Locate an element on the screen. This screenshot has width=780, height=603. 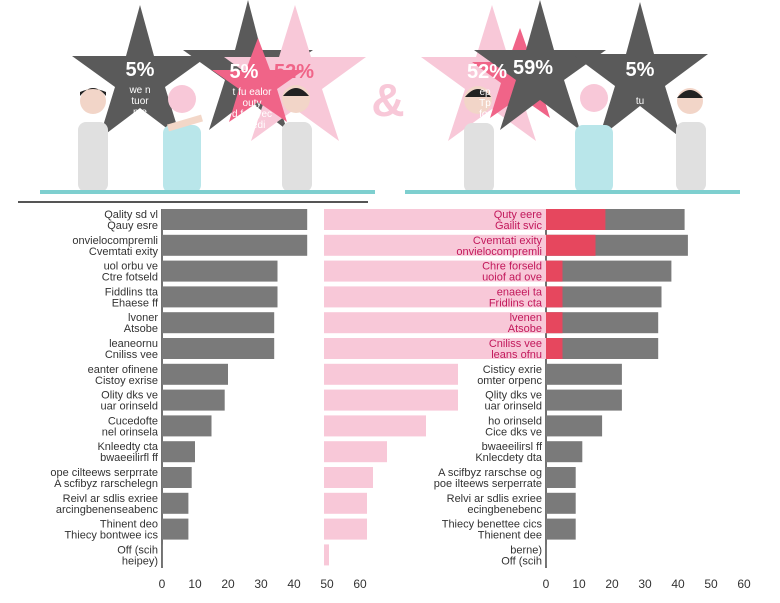
category-label: Cice dks ve is located at coordinates (513, 432).